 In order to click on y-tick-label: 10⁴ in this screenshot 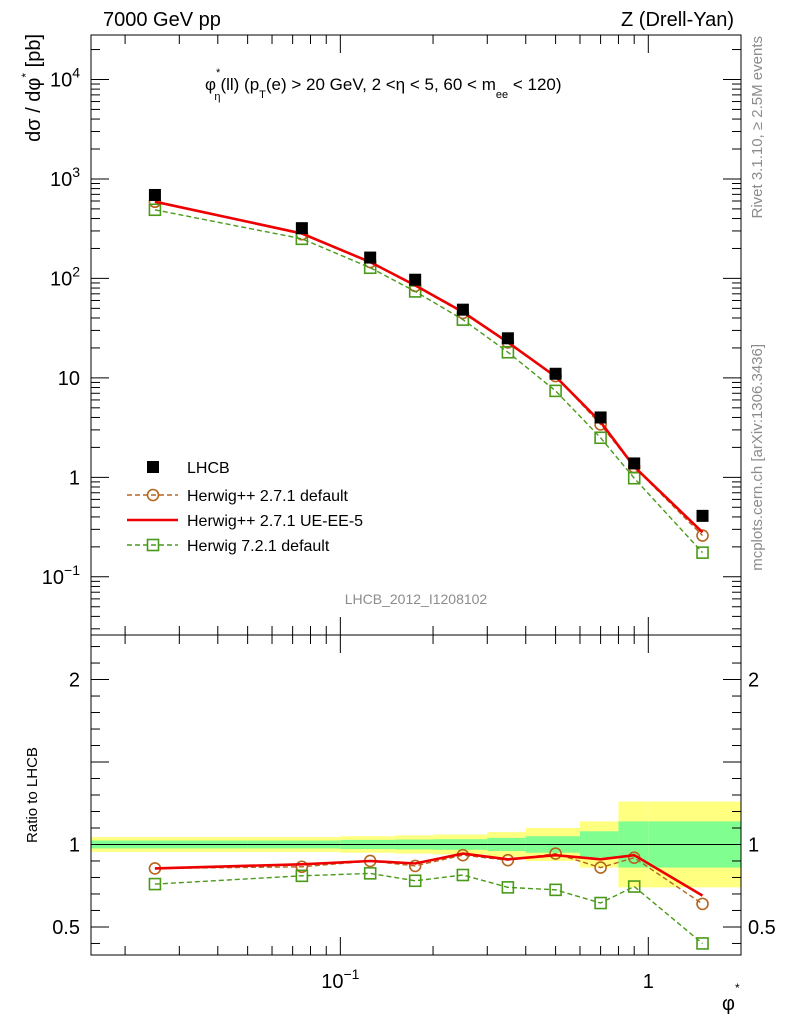, I will do `click(65, 77)`.